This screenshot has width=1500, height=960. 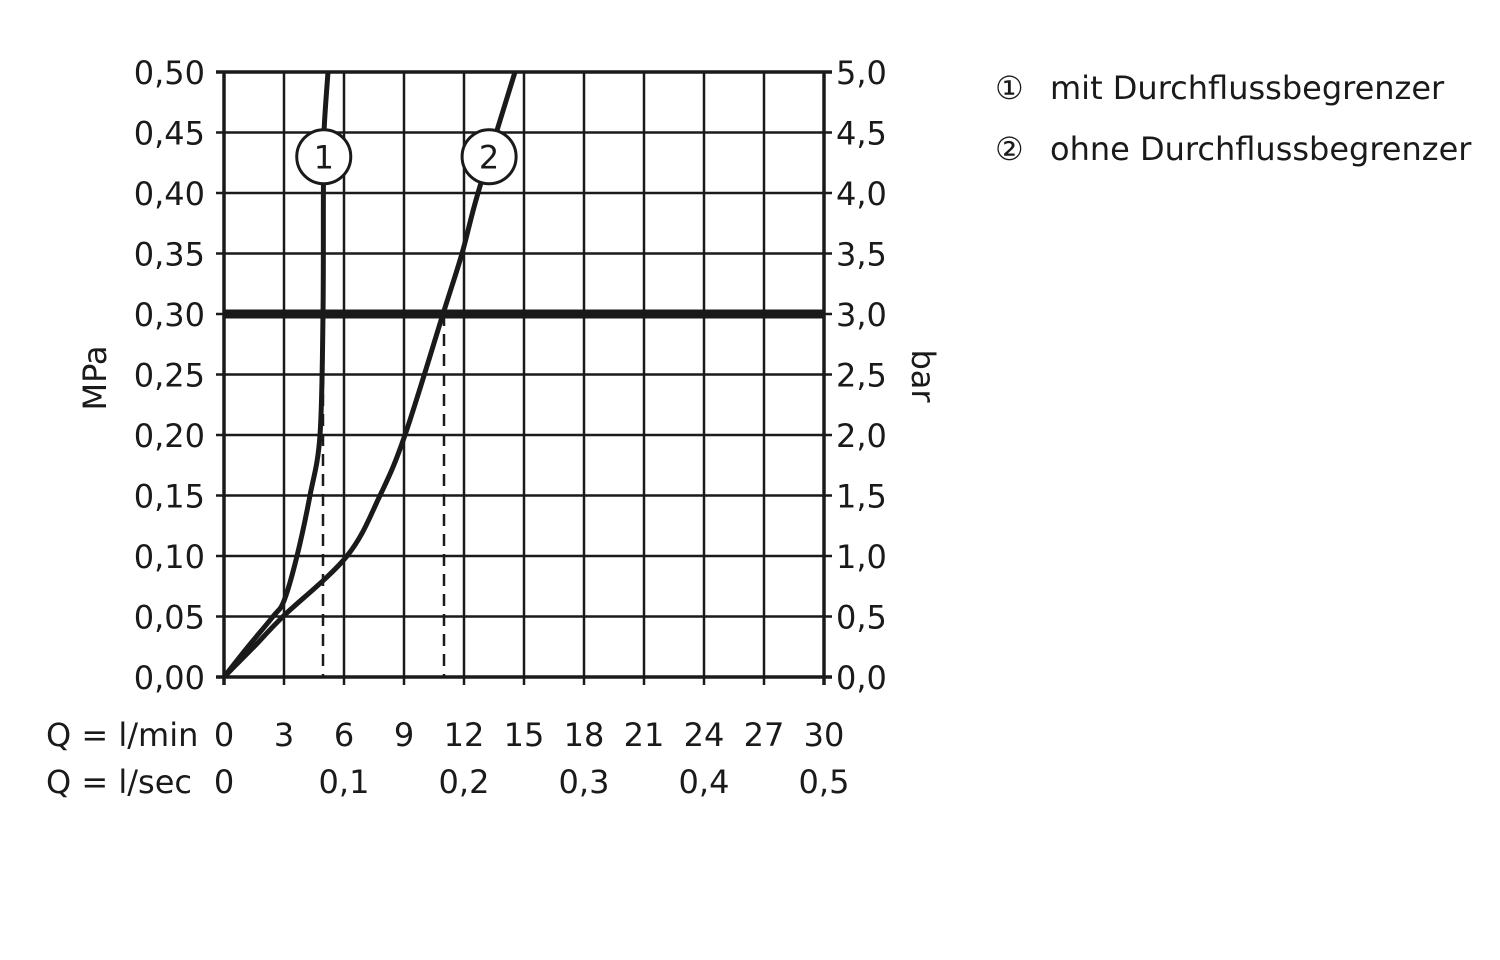 I want to click on y-tick-right: 5,0, so click(x=861, y=73).